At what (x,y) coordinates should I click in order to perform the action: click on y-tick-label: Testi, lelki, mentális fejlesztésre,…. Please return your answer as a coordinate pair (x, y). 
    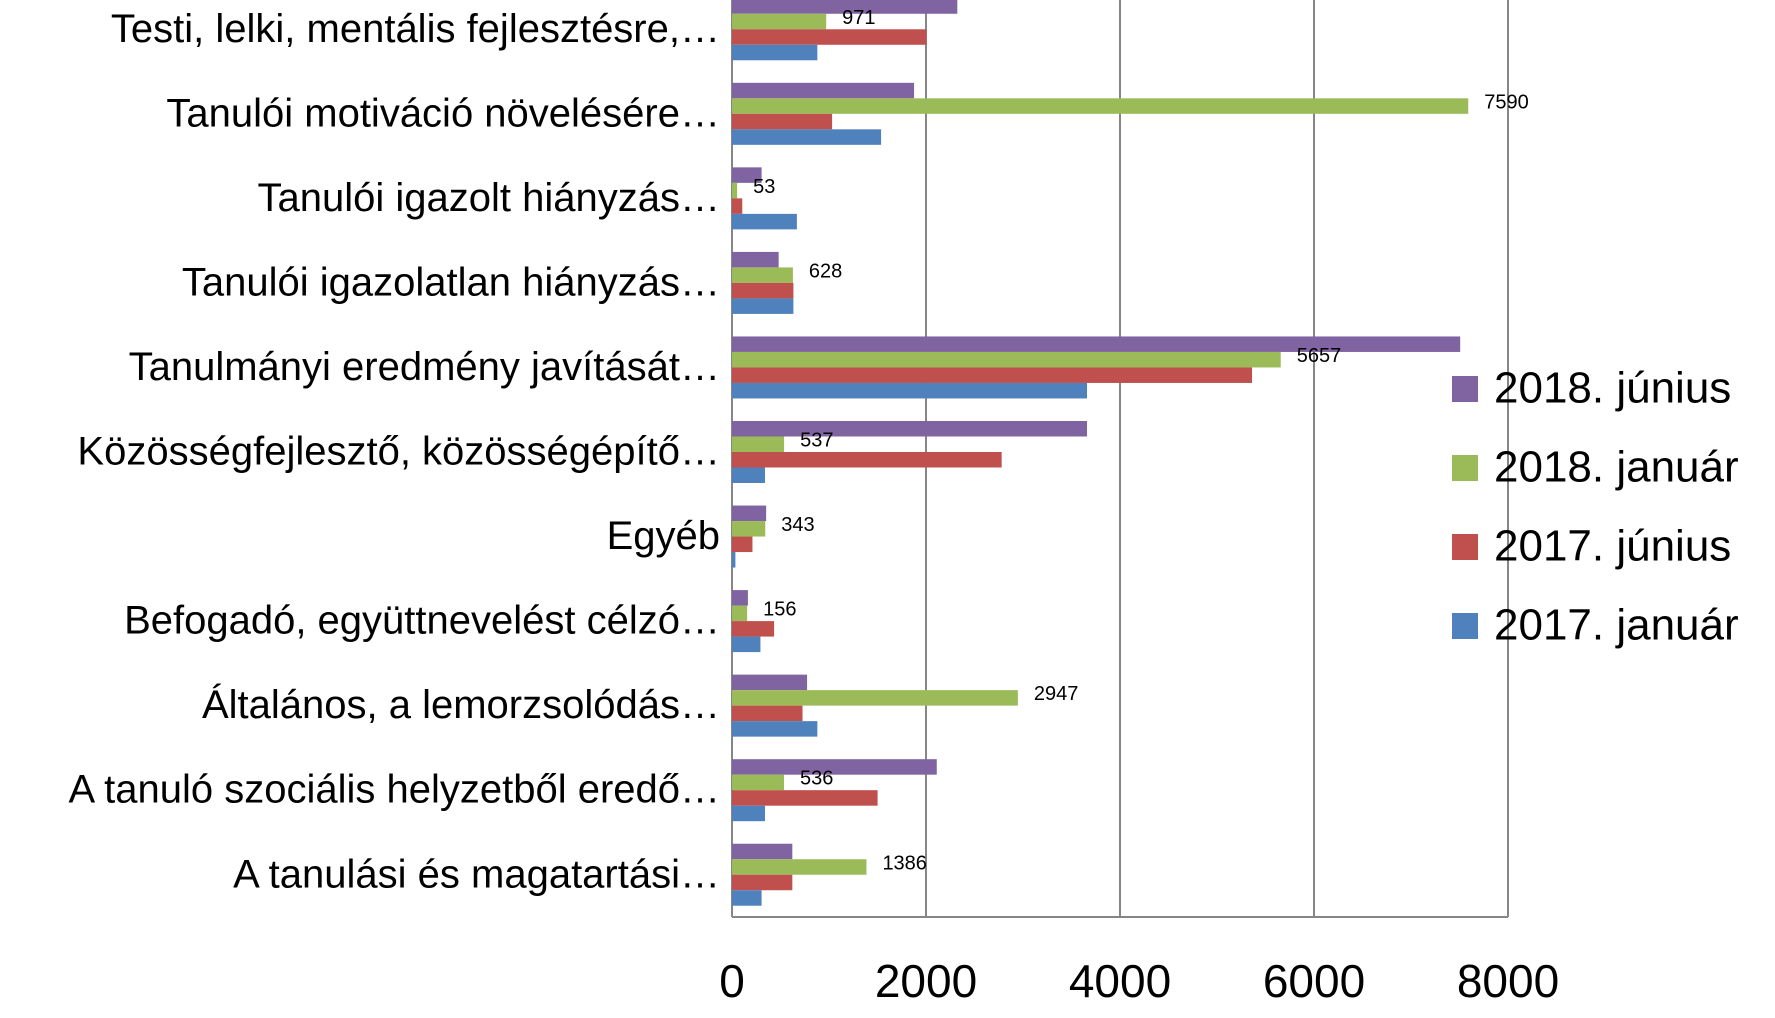
    Looking at the image, I should click on (415, 29).